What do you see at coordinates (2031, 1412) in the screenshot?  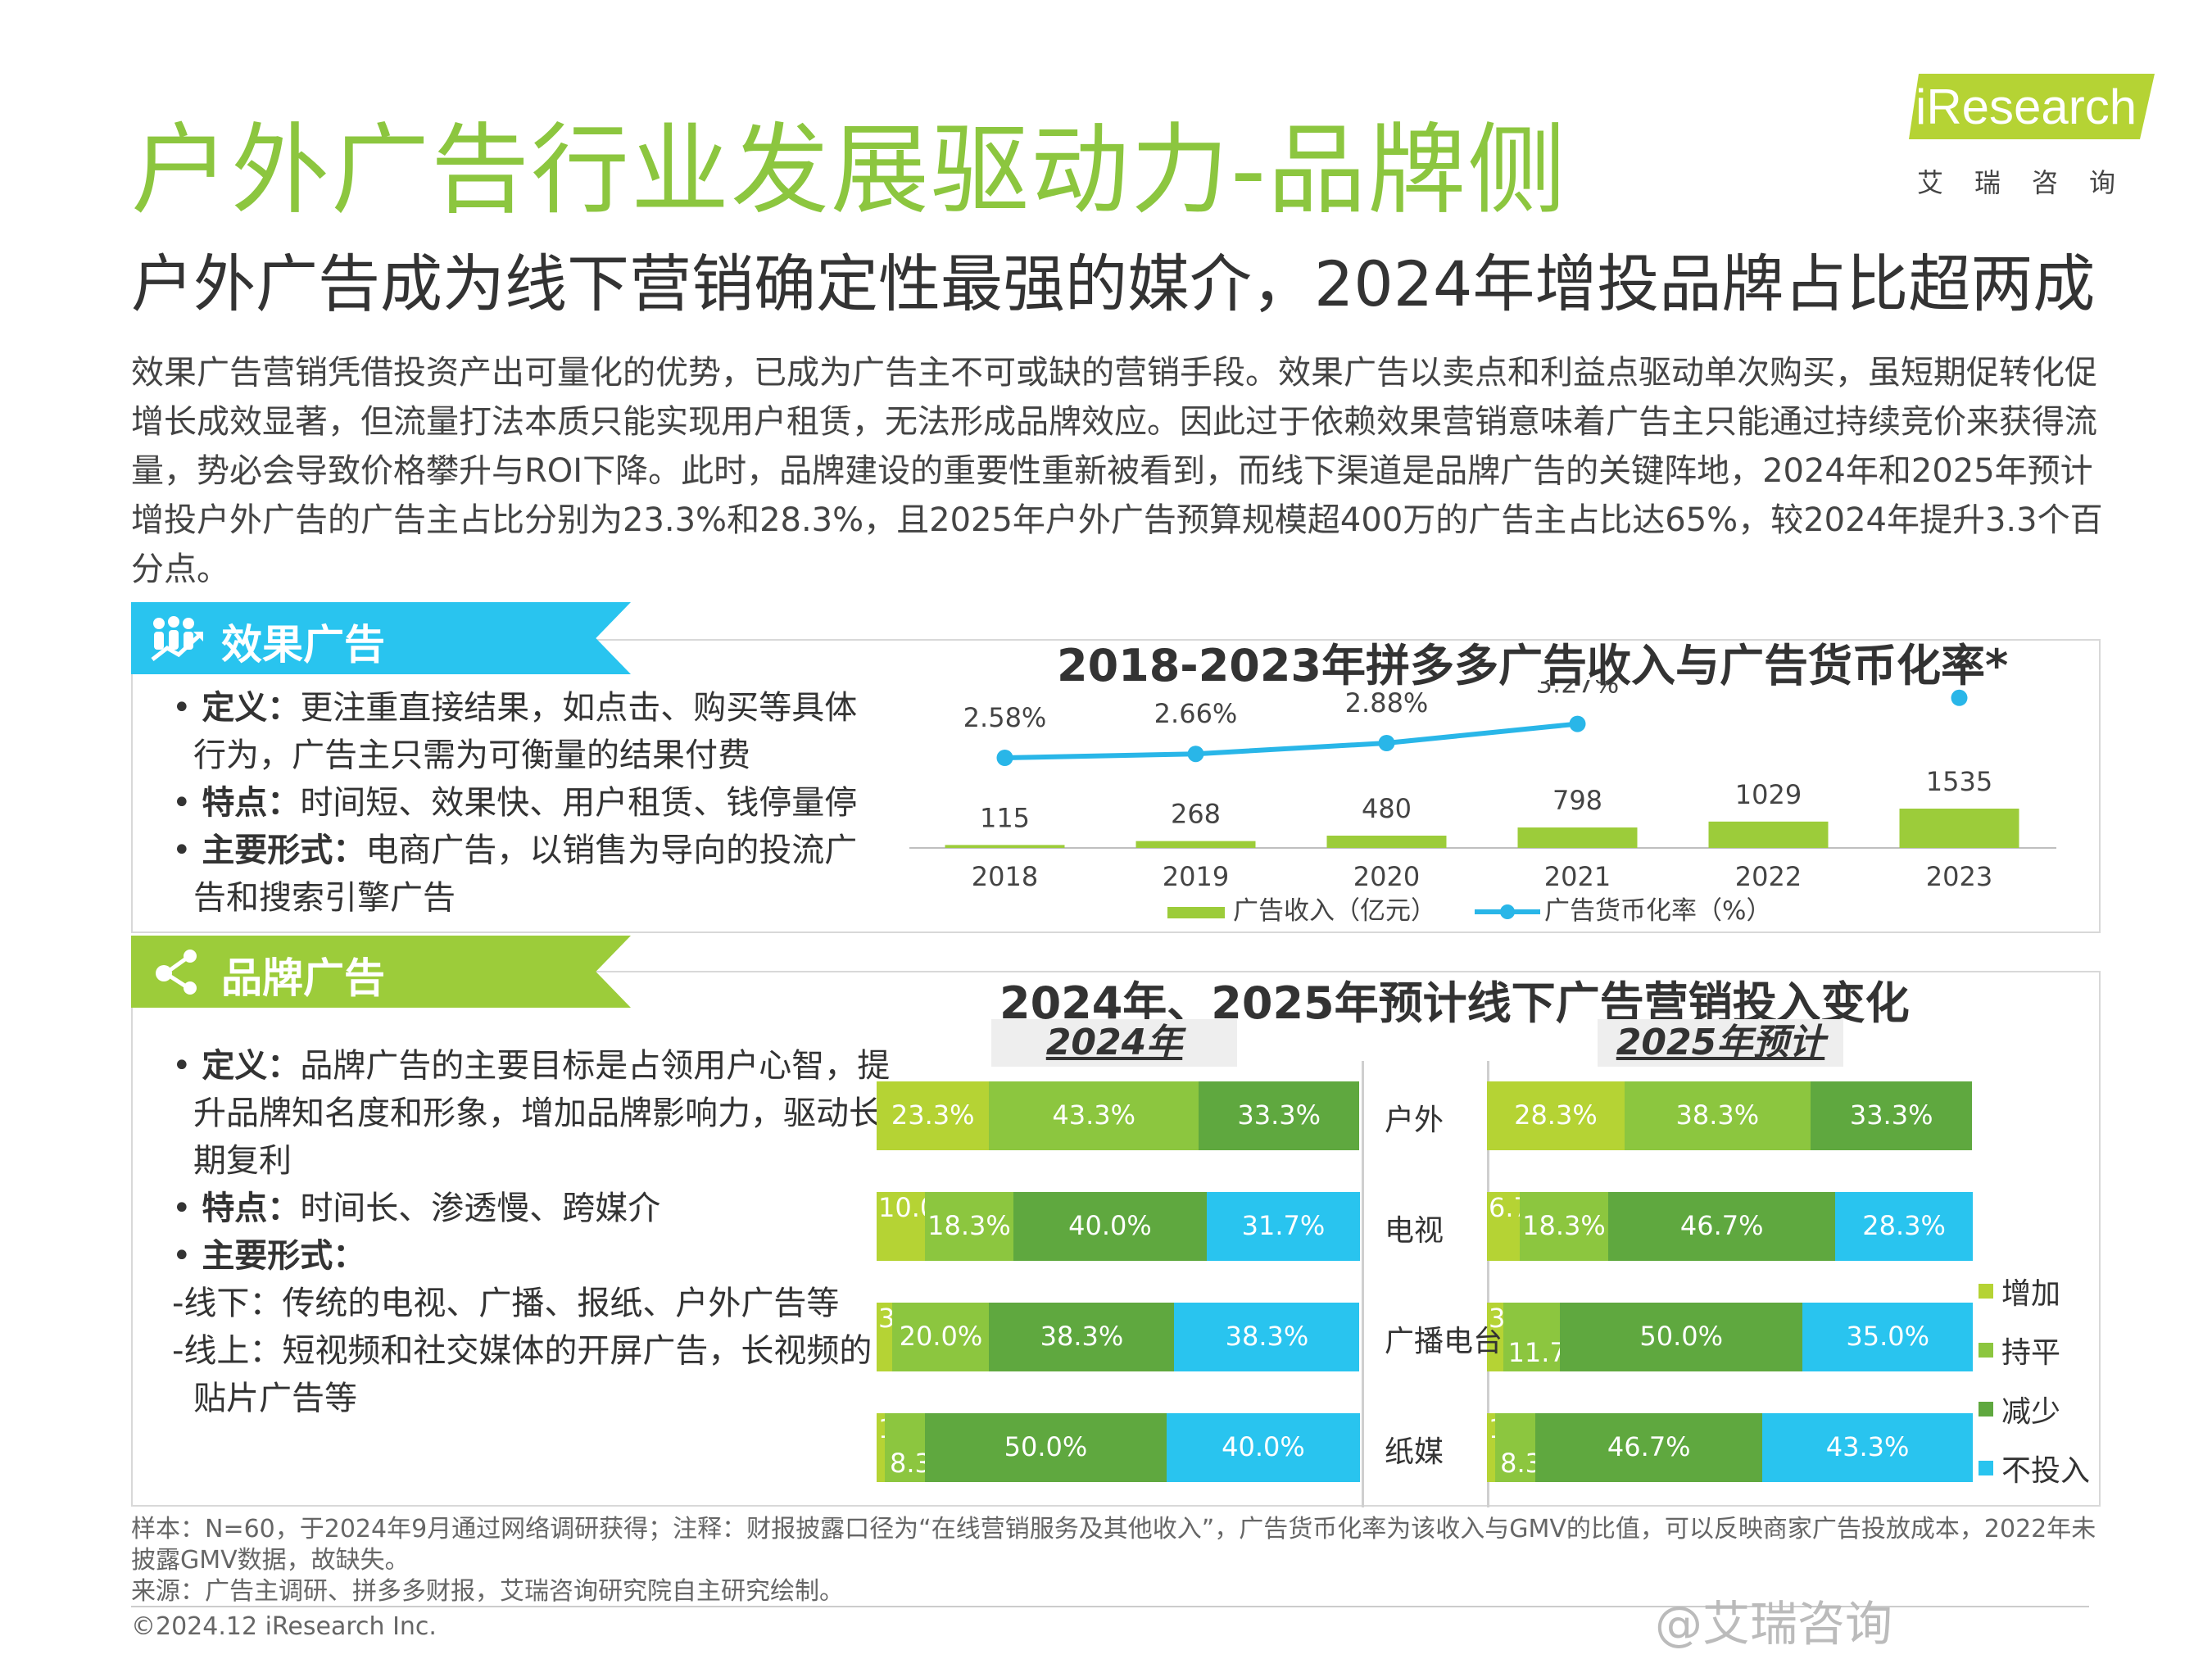 I see `chart2-legend-label: 减少` at bounding box center [2031, 1412].